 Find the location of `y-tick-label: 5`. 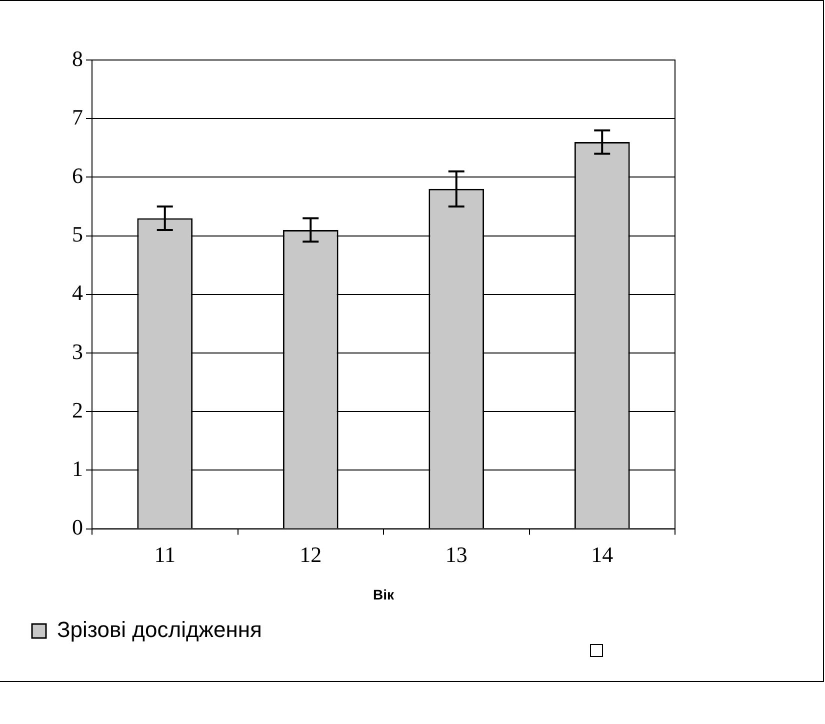

y-tick-label: 5 is located at coordinates (77, 234).